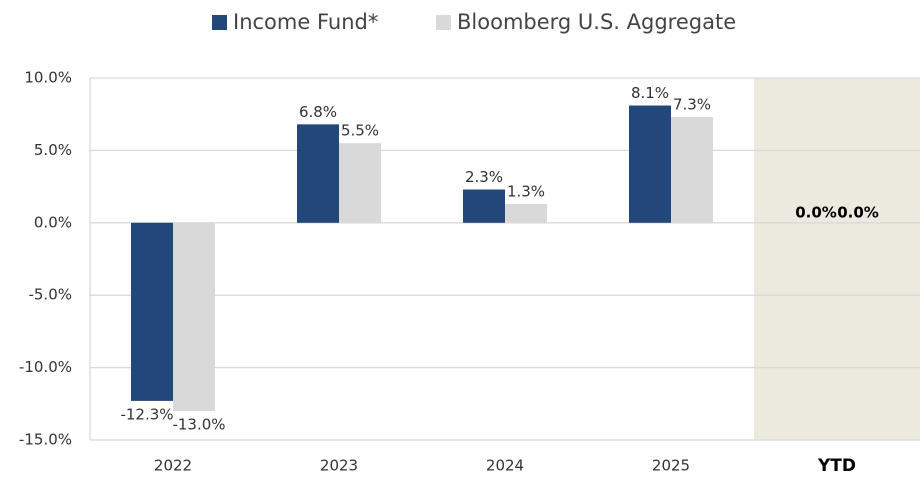 The width and height of the screenshot is (924, 477). I want to click on highlight-band, so click(837, 259).